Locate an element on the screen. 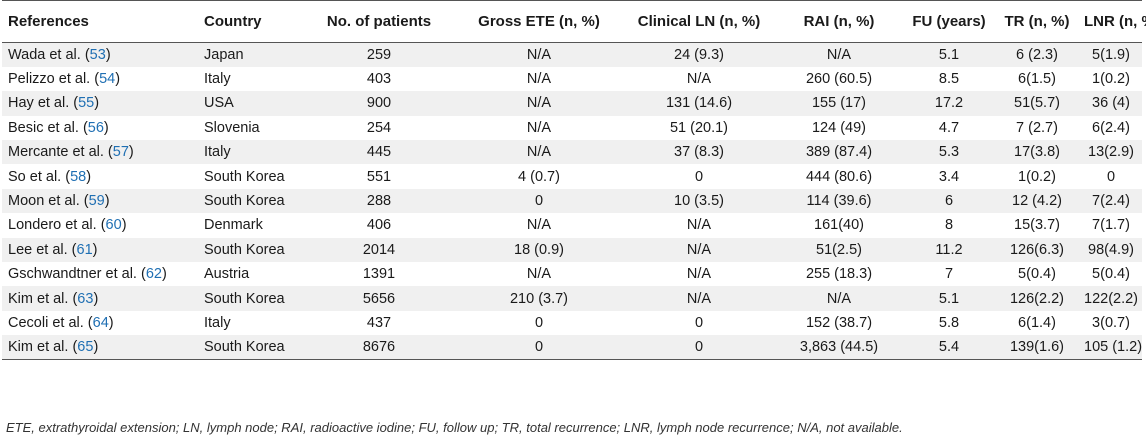  header-tr: TR (n, %) is located at coordinates (1037, 21).